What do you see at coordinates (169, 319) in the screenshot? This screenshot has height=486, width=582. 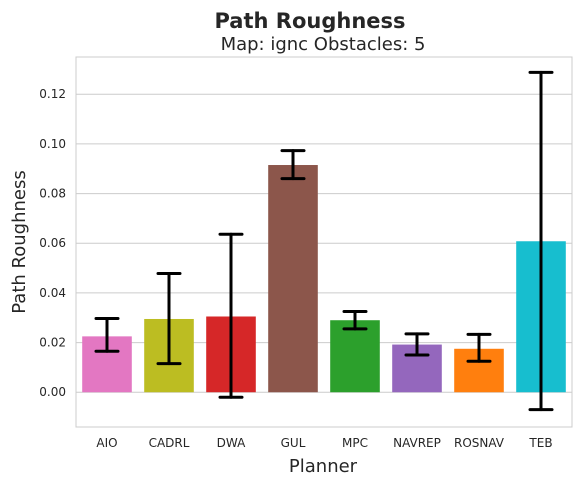 I see `error-bar-cadrl` at bounding box center [169, 319].